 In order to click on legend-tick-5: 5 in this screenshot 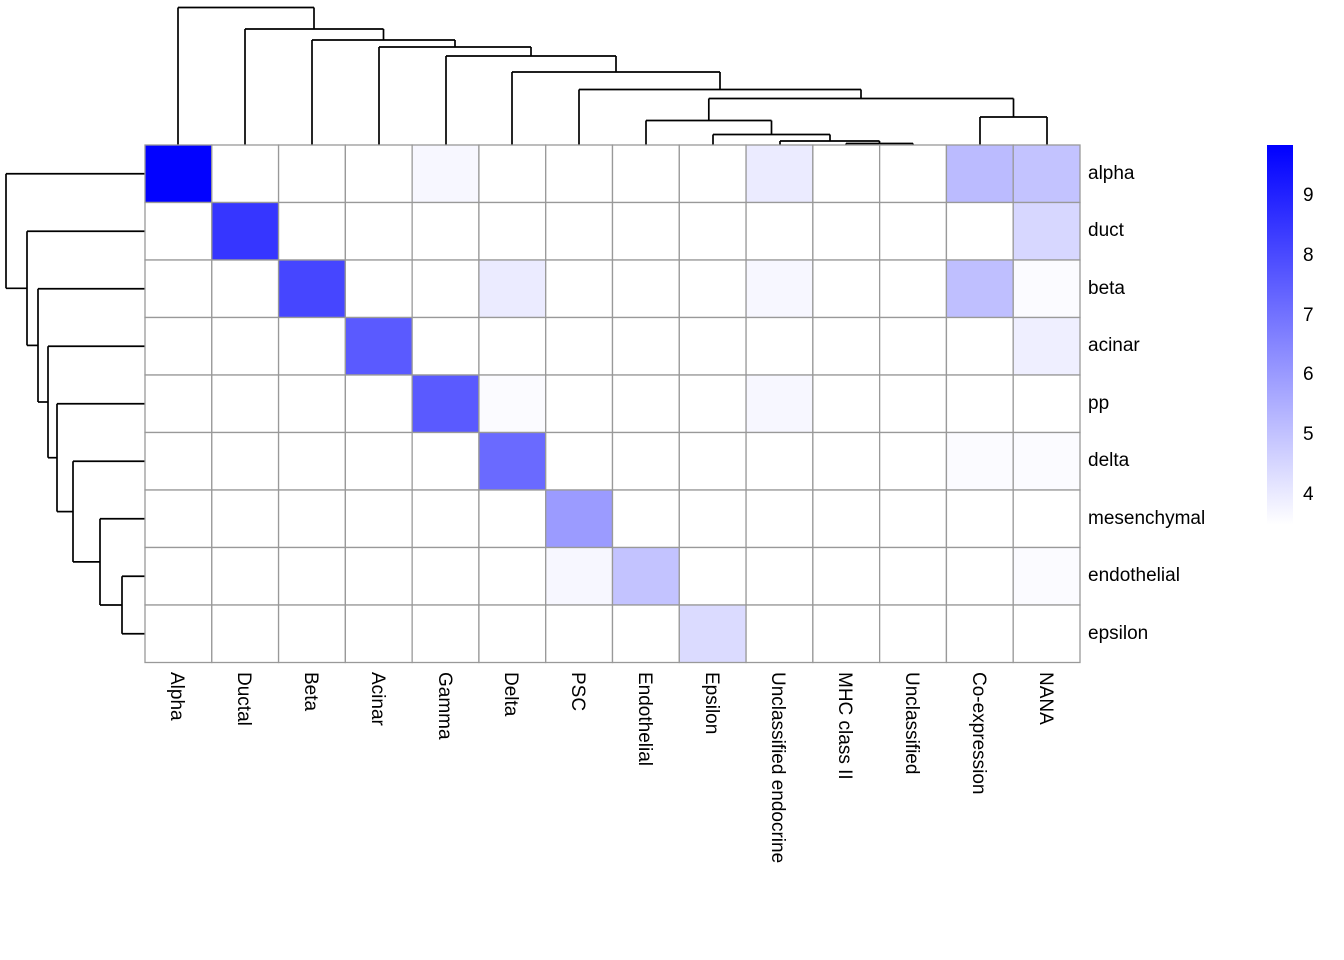, I will do `click(1308, 435)`.